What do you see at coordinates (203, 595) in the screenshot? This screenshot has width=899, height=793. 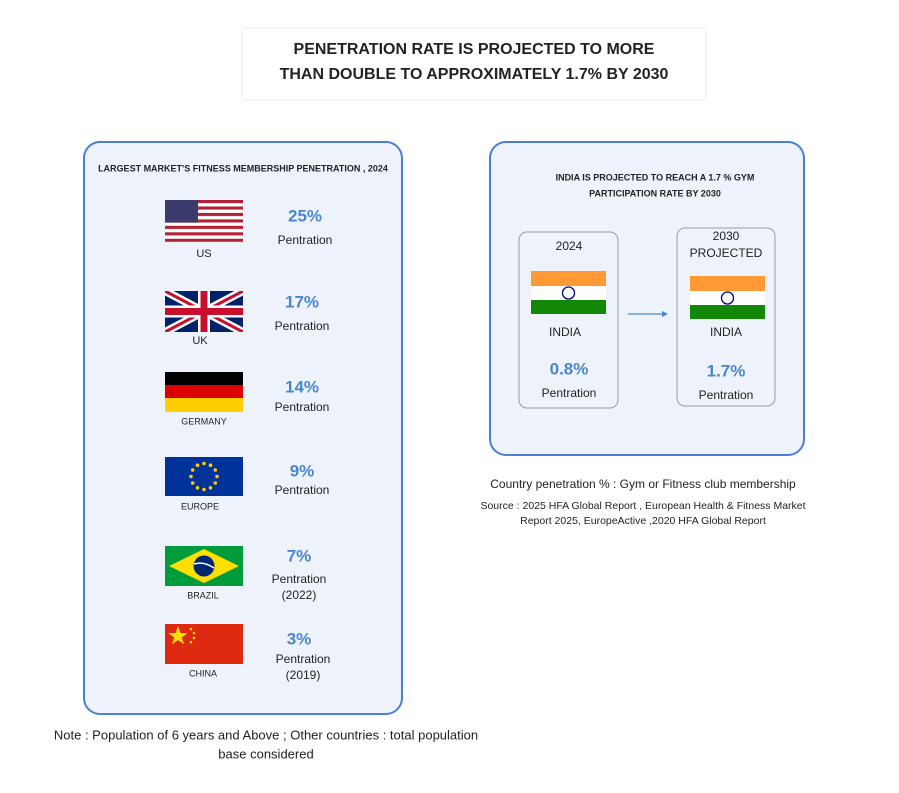 I see `country: BRAZIL` at bounding box center [203, 595].